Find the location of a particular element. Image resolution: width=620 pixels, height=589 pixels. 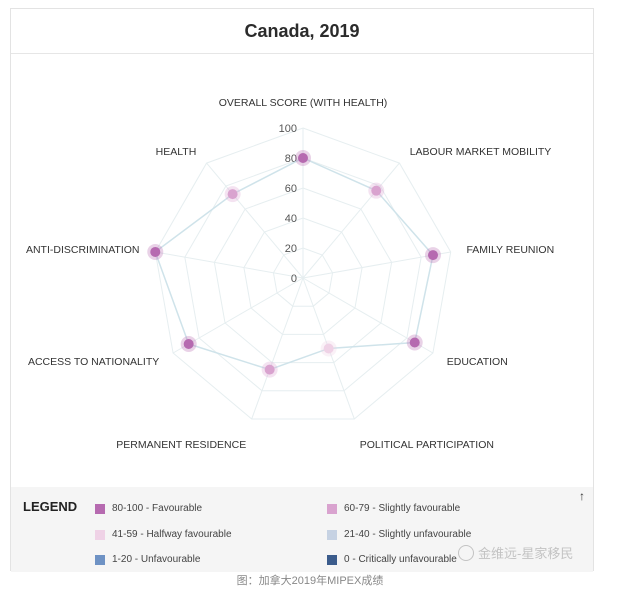

title-bar: Canada, 2019 is located at coordinates (302, 31).